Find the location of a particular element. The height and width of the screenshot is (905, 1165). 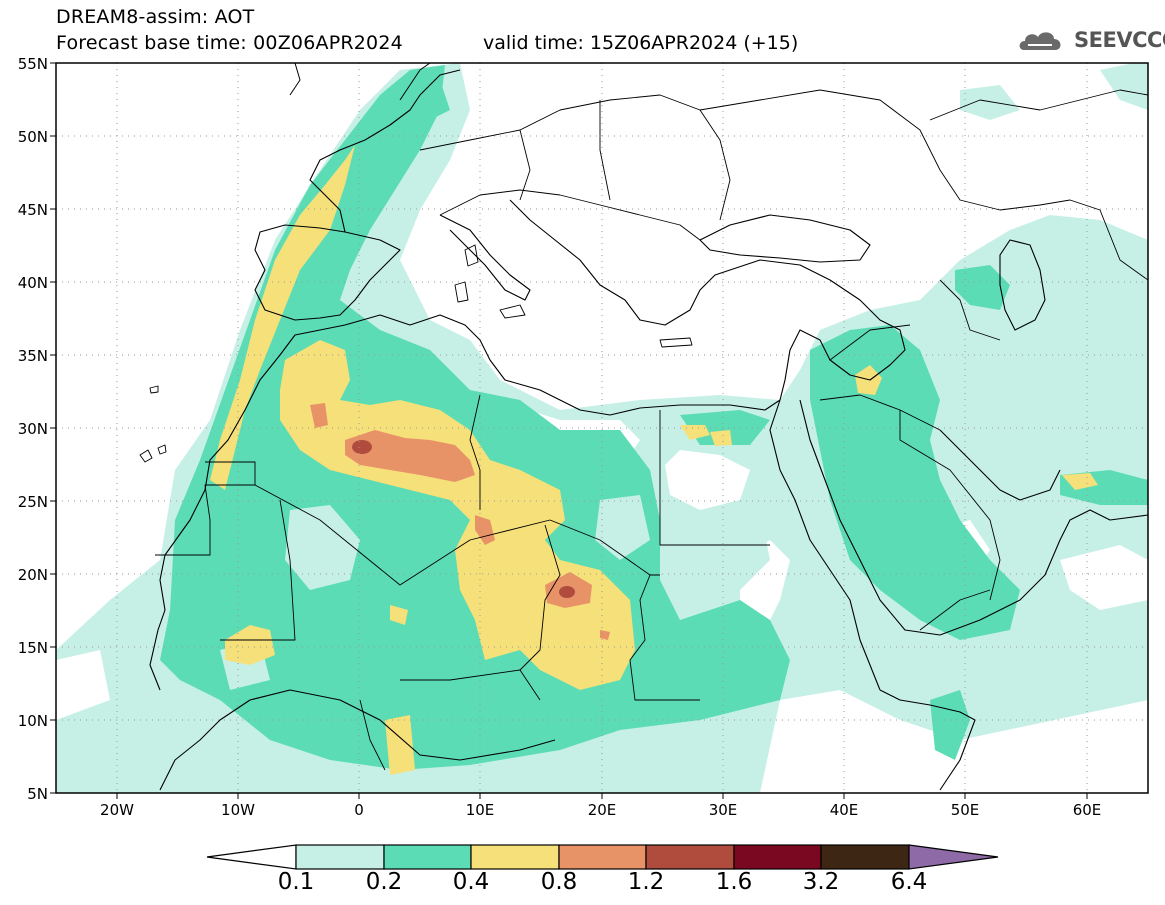

lon-label: 0 is located at coordinates (359, 810).